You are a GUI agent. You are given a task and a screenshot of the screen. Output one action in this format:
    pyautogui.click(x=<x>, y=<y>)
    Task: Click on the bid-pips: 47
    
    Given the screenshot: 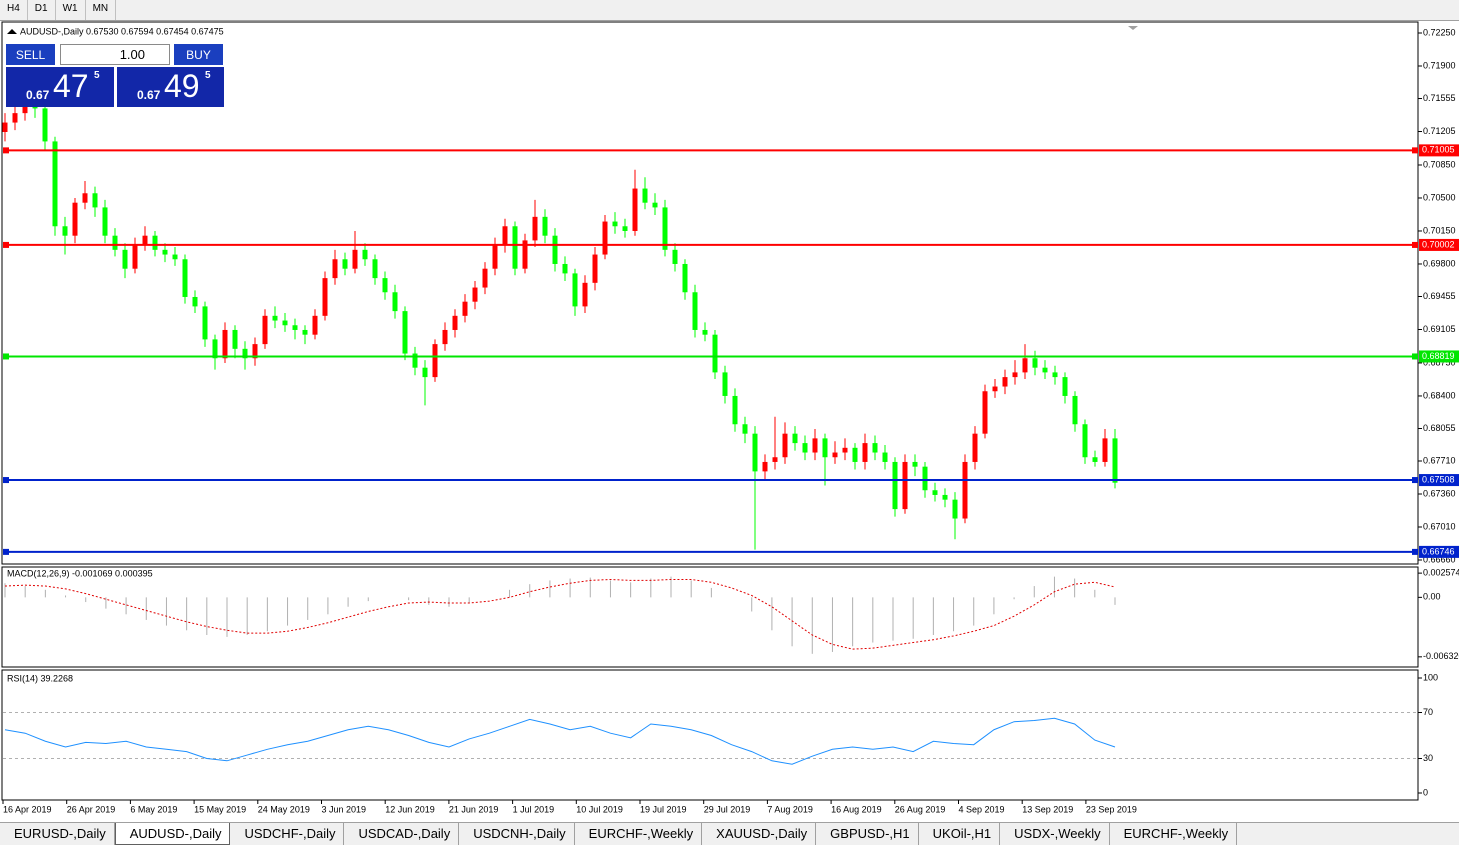 What is the action you would take?
    pyautogui.click(x=71, y=86)
    